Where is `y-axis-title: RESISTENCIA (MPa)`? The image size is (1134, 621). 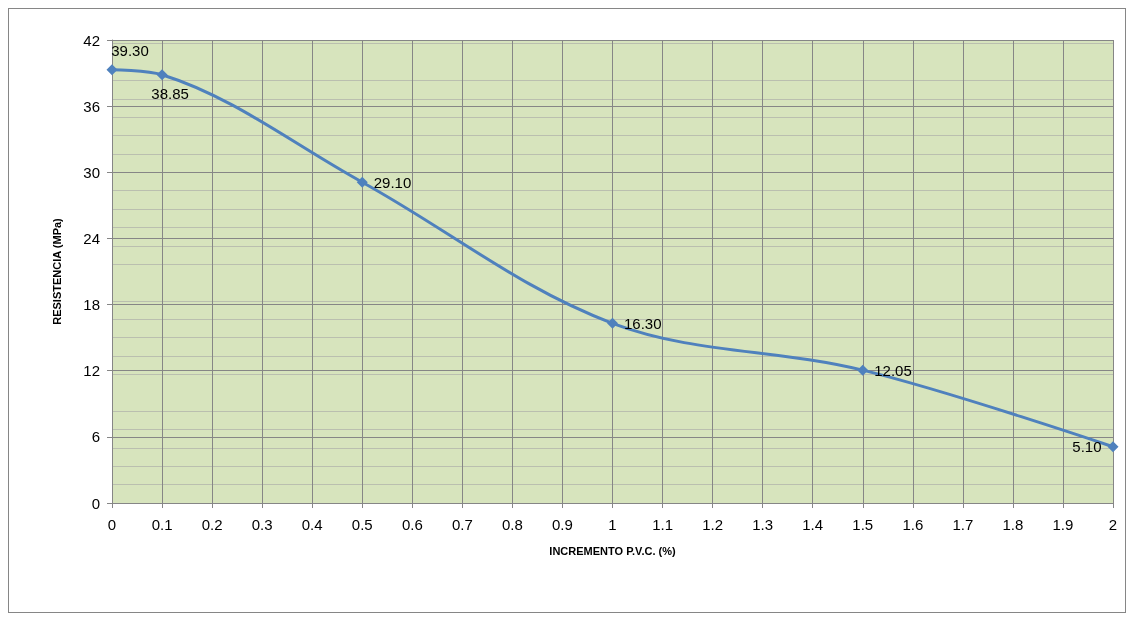
y-axis-title: RESISTENCIA (MPa) is located at coordinates (56, 271).